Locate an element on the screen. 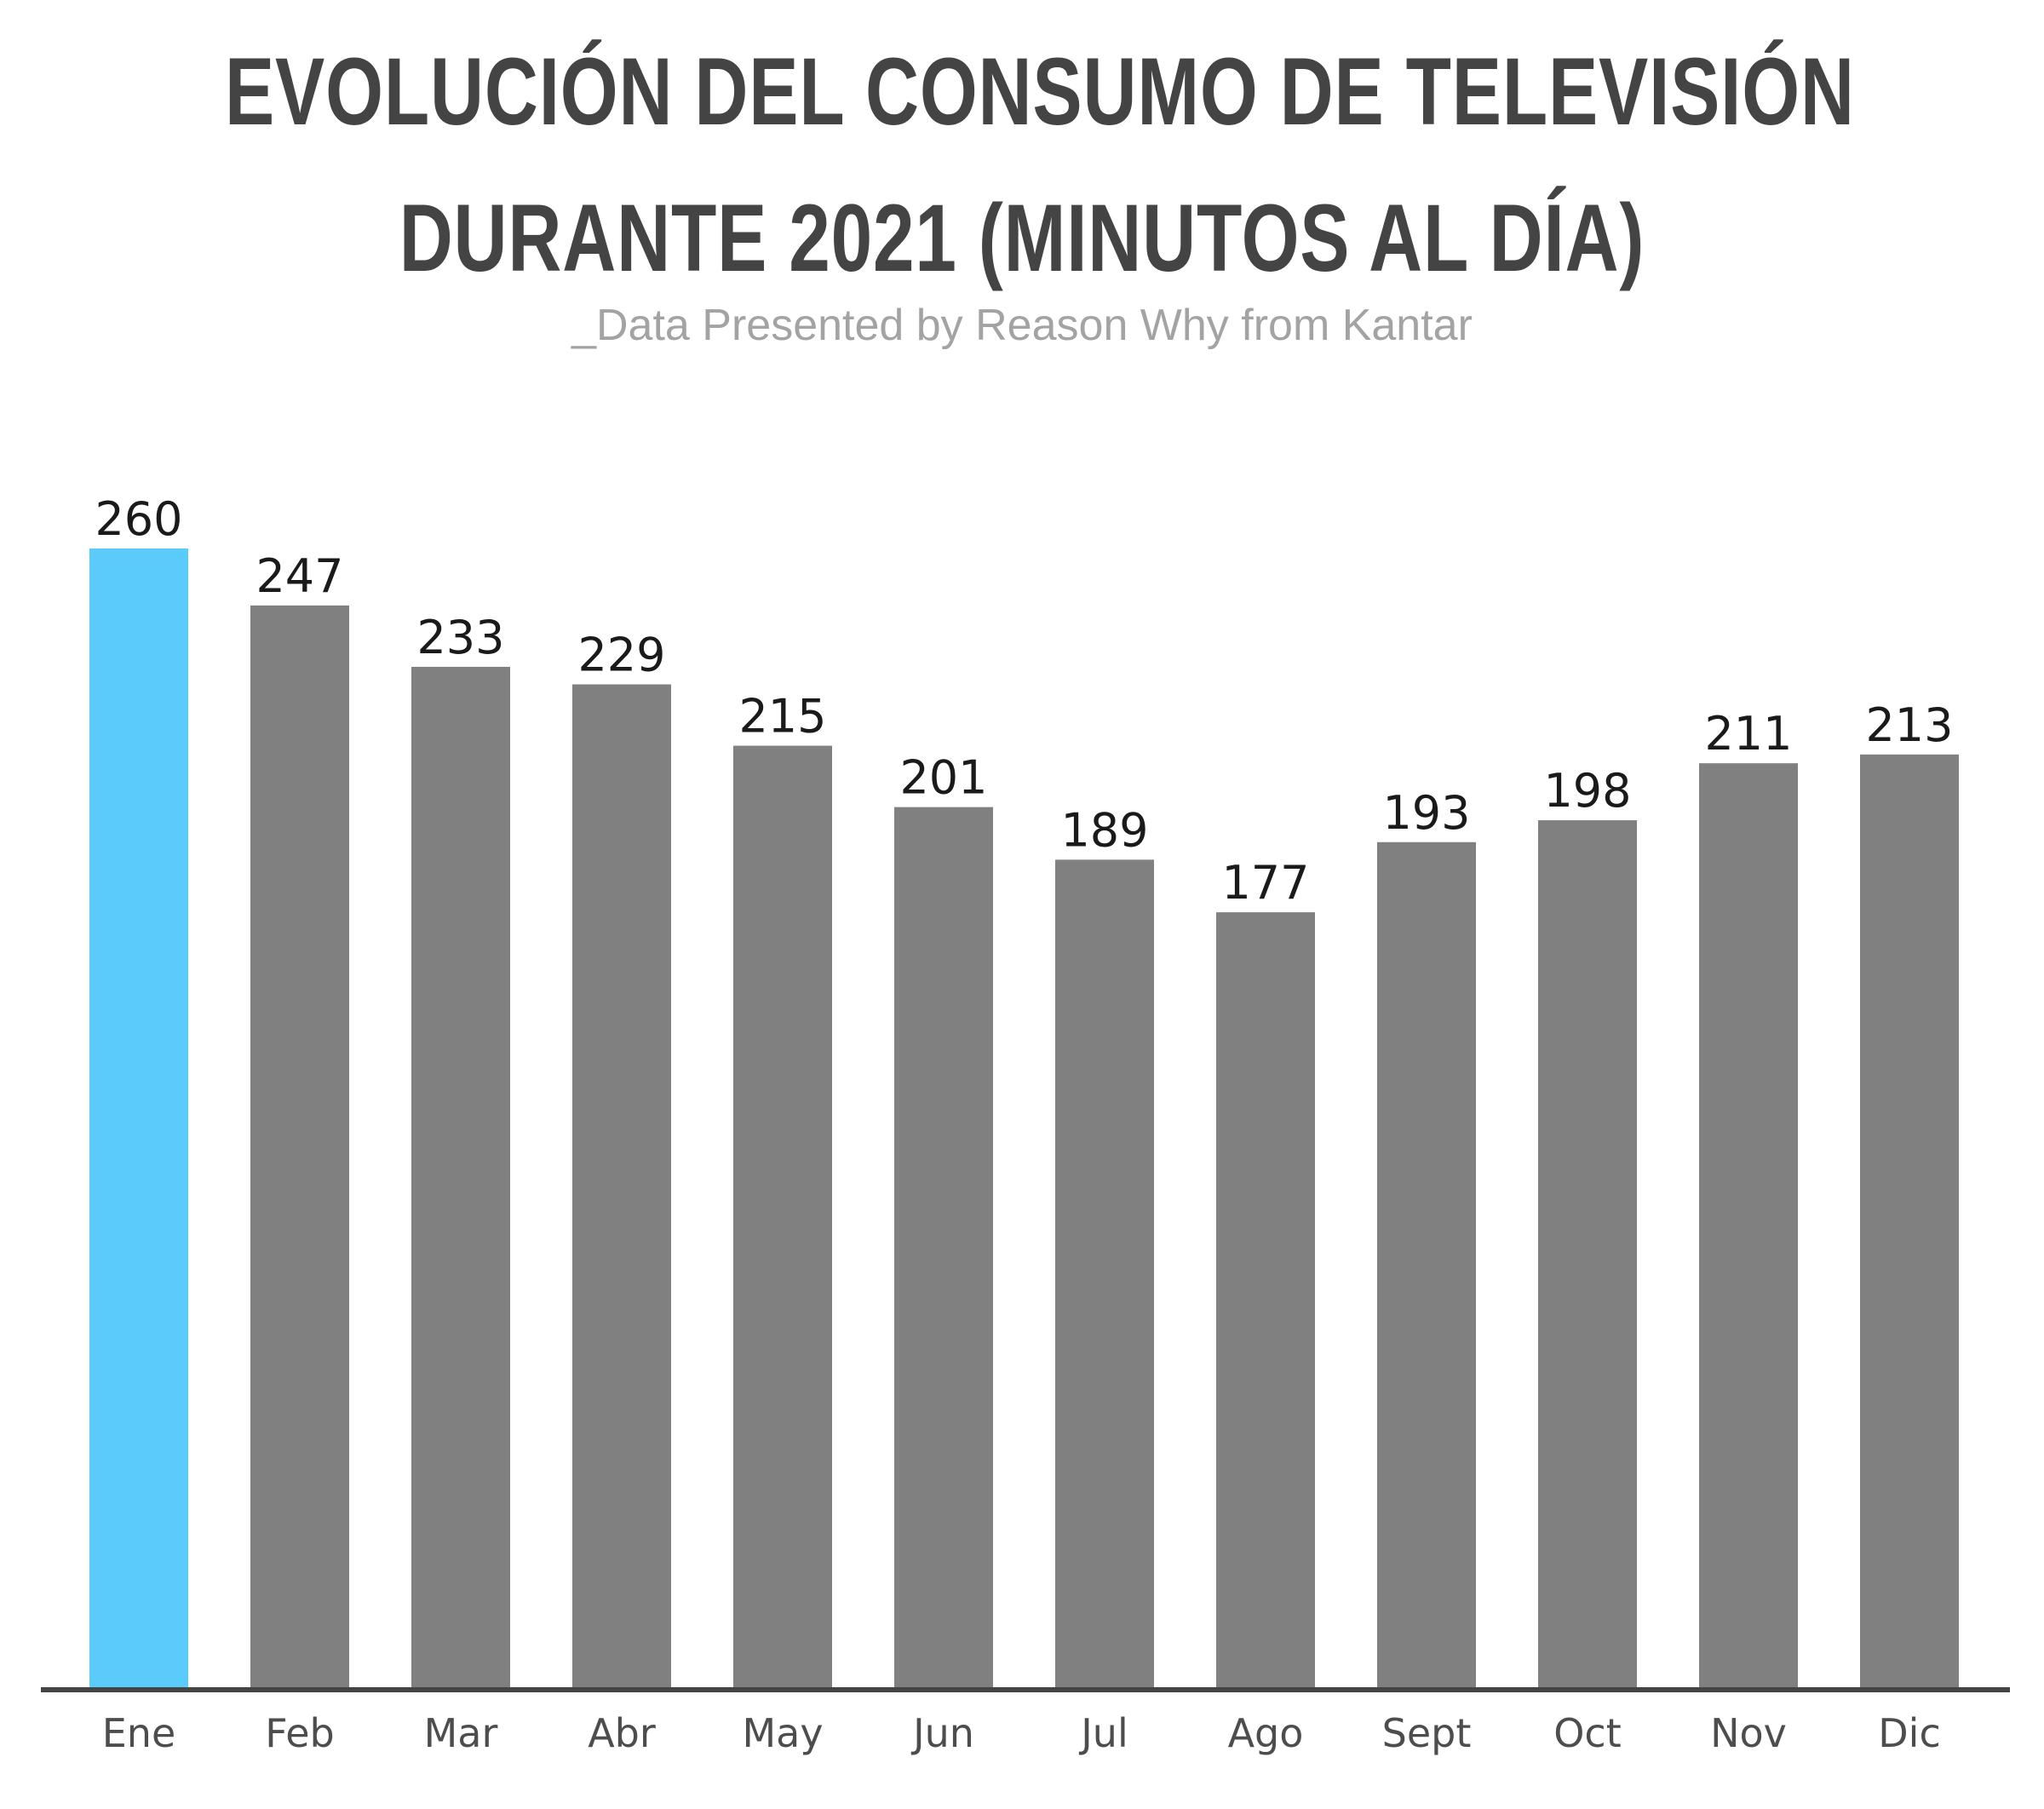 Image resolution: width=2044 pixels, height=1809 pixels. category-label-jun: Jun is located at coordinates (942, 1733).